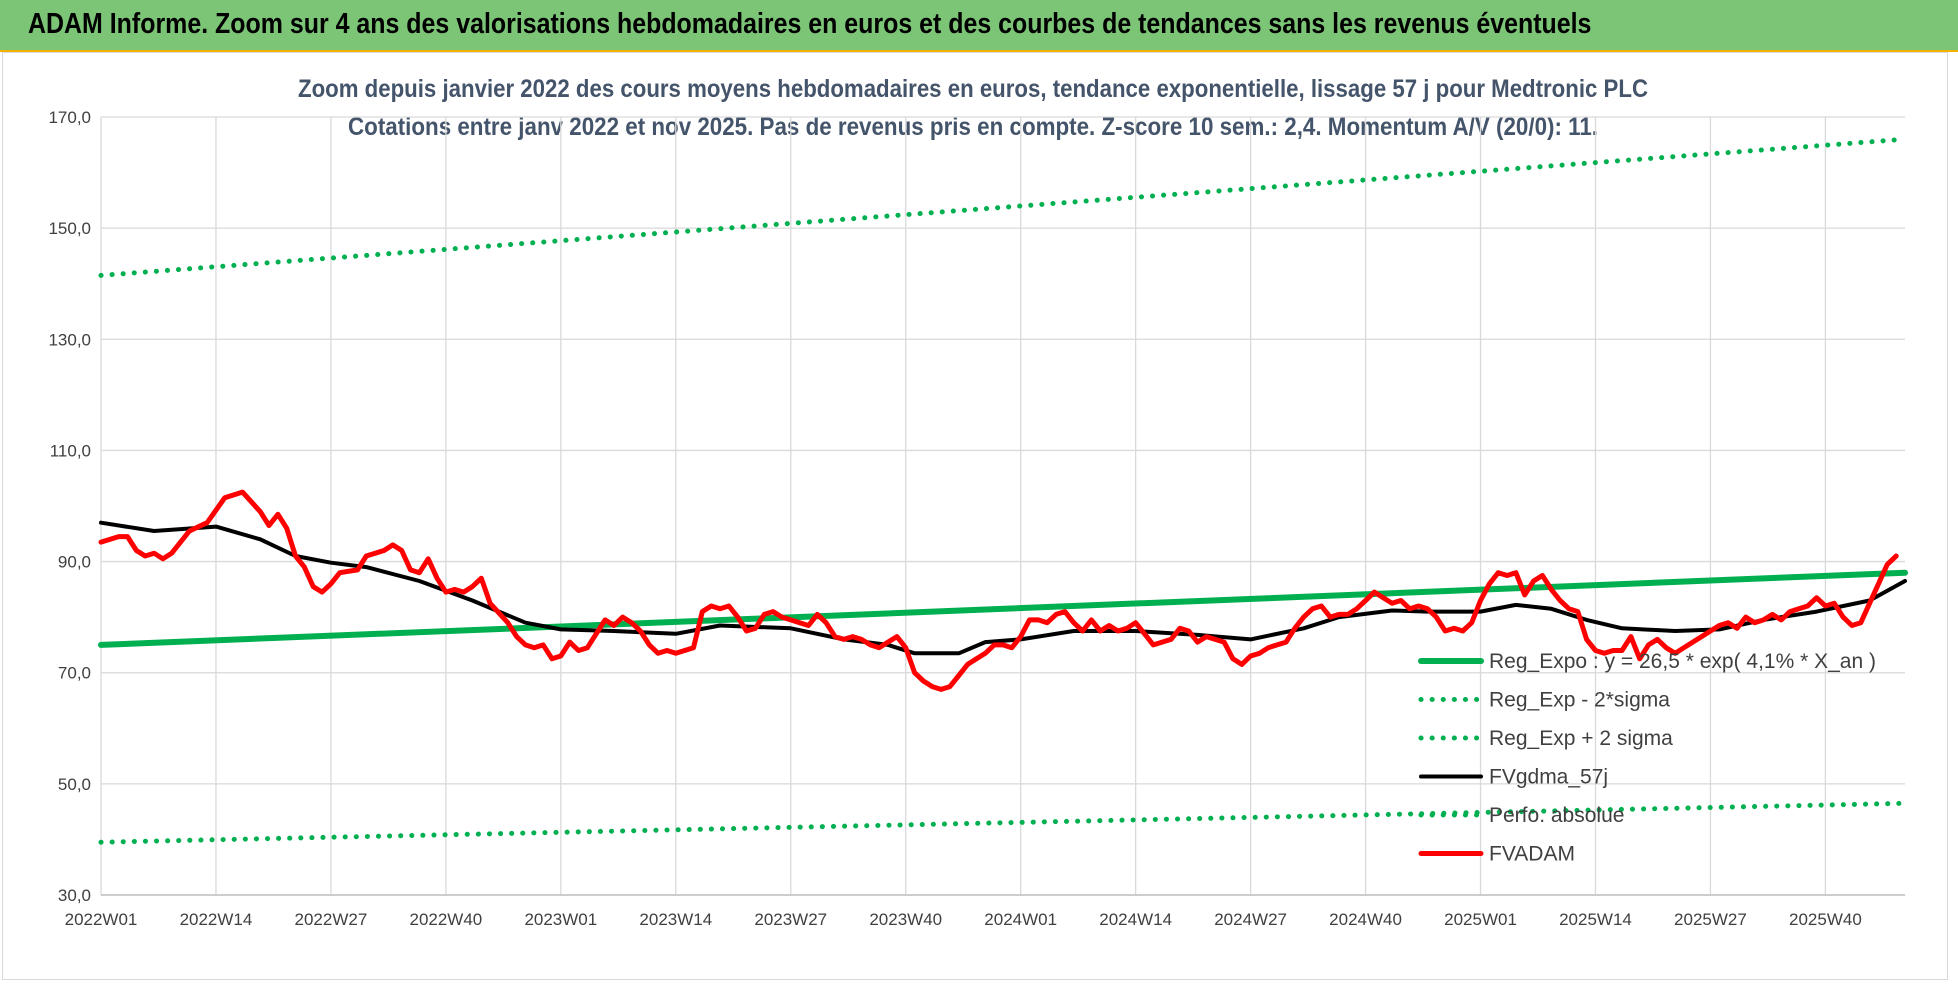  Describe the element at coordinates (1710, 919) in the screenshot. I see `x-tick-label: 2025W27` at that location.